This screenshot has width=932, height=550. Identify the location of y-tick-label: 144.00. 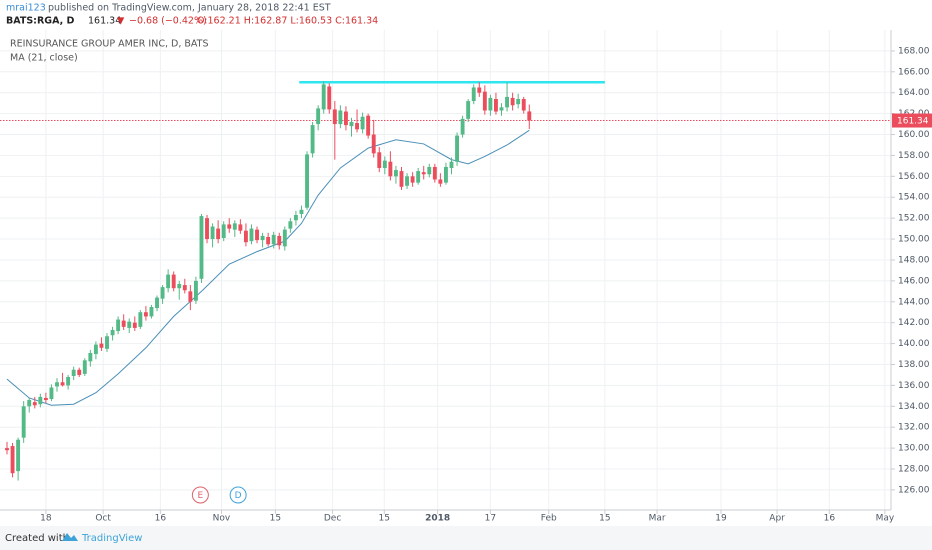
(914, 302).